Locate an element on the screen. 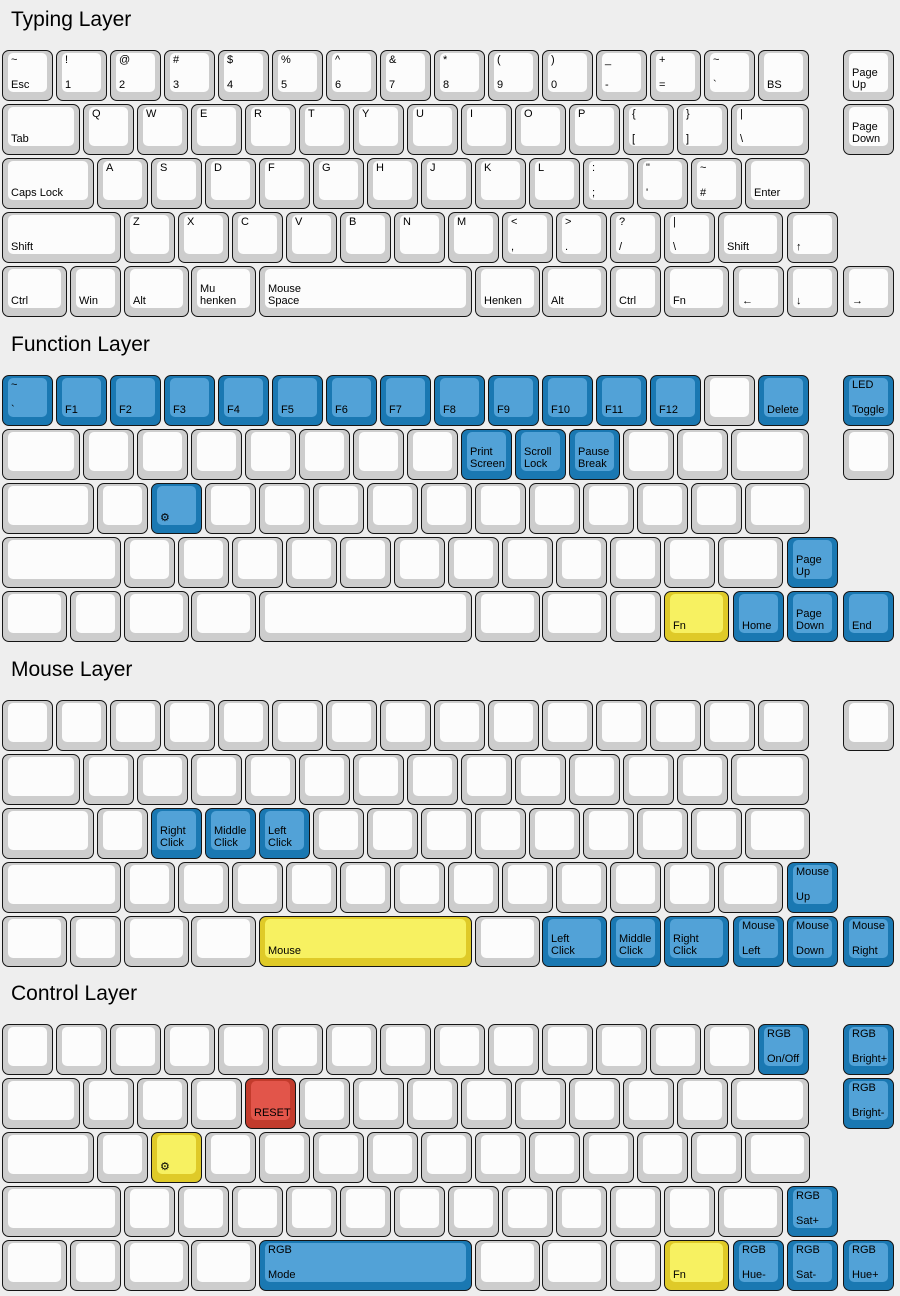 Image resolution: width=900 pixels, height=1296 pixels. key-f11: F11 is located at coordinates (621, 400).